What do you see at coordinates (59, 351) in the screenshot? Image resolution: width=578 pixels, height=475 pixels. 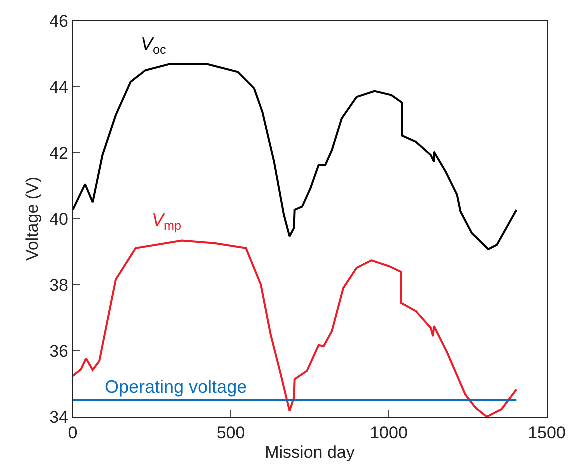 I see `y-tick-label: 36` at bounding box center [59, 351].